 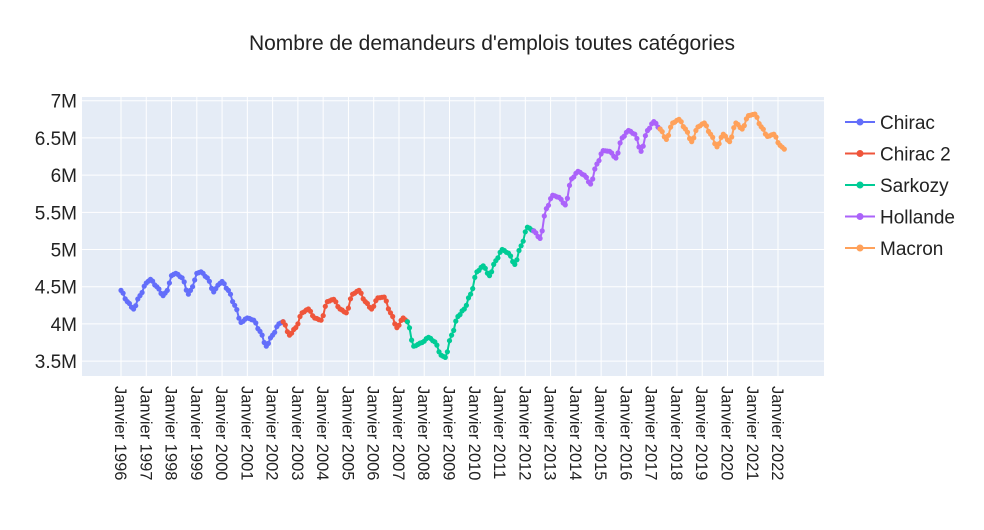 I want to click on y-tick-label: 3.5M, so click(x=56, y=362).